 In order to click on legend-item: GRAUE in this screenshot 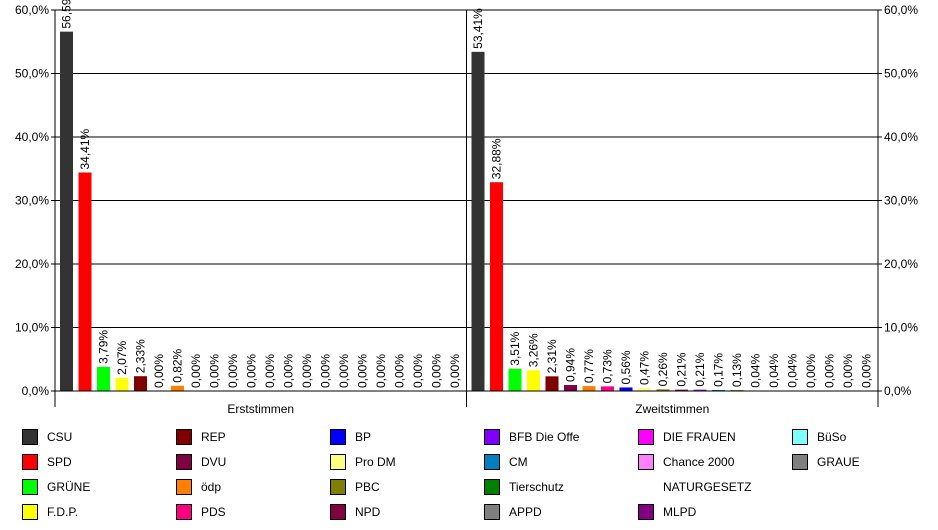, I will do `click(865, 461)`.